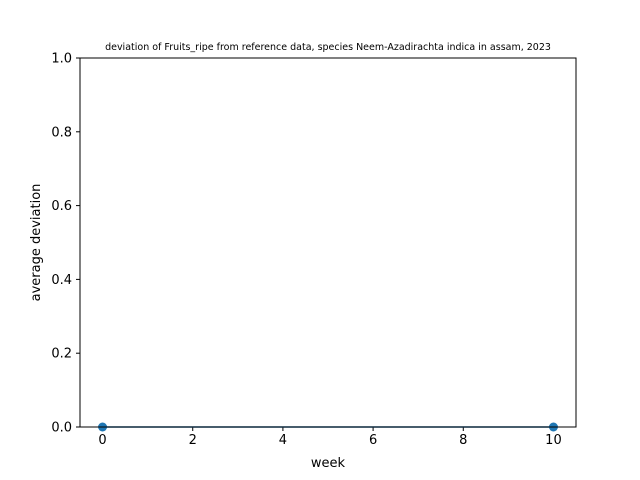 This screenshot has height=480, width=640. Describe the element at coordinates (102, 440) in the screenshot. I see `x-tick-label: 0` at that location.